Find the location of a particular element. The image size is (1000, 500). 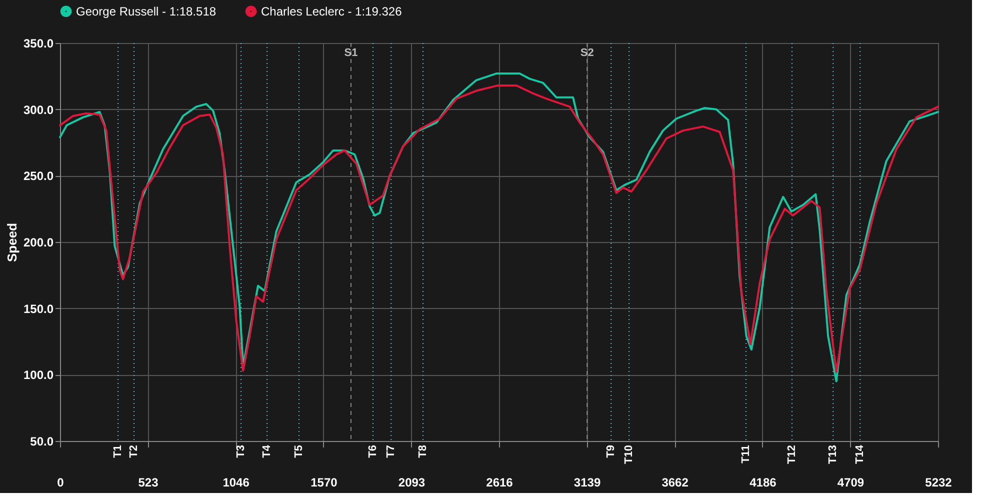

ref-line-label: T12 is located at coordinates (792, 454).